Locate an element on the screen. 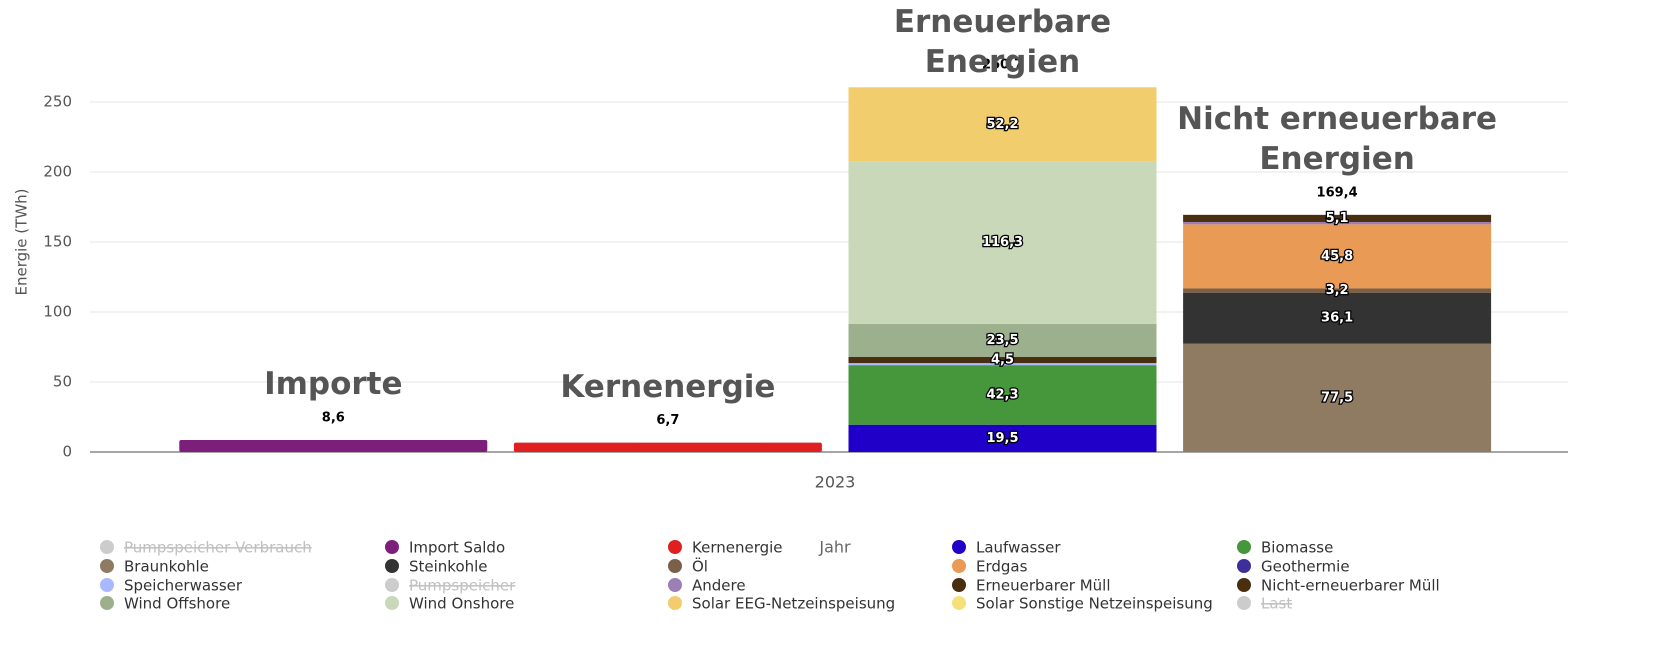 This screenshot has height=656, width=1679. data-label: 4,5 is located at coordinates (1002, 359).